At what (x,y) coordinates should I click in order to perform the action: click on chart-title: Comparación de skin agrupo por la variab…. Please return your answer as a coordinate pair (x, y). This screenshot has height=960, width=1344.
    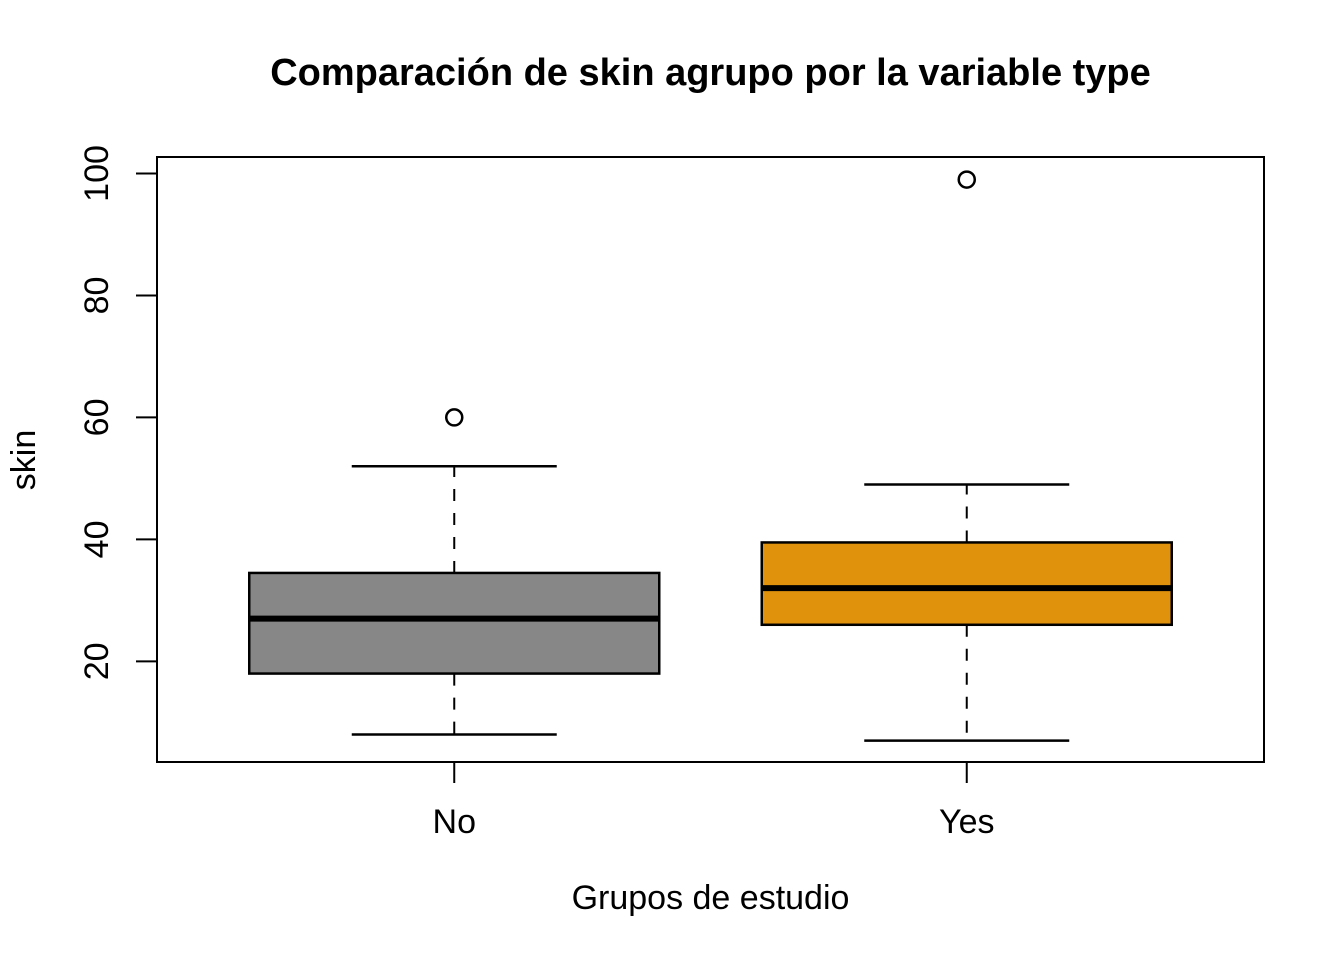
    Looking at the image, I should click on (710, 73).